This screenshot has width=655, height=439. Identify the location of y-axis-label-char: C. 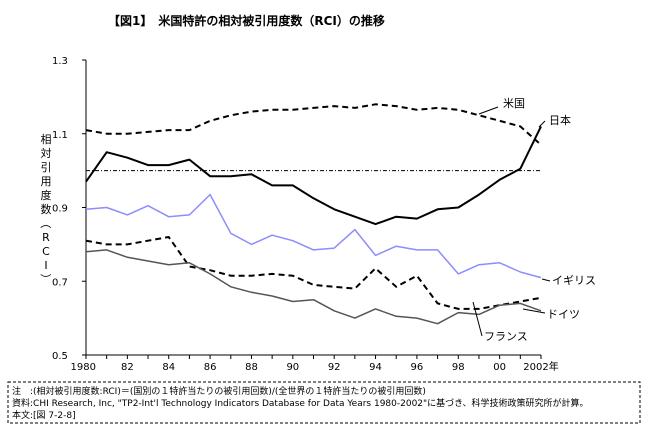
(46, 251).